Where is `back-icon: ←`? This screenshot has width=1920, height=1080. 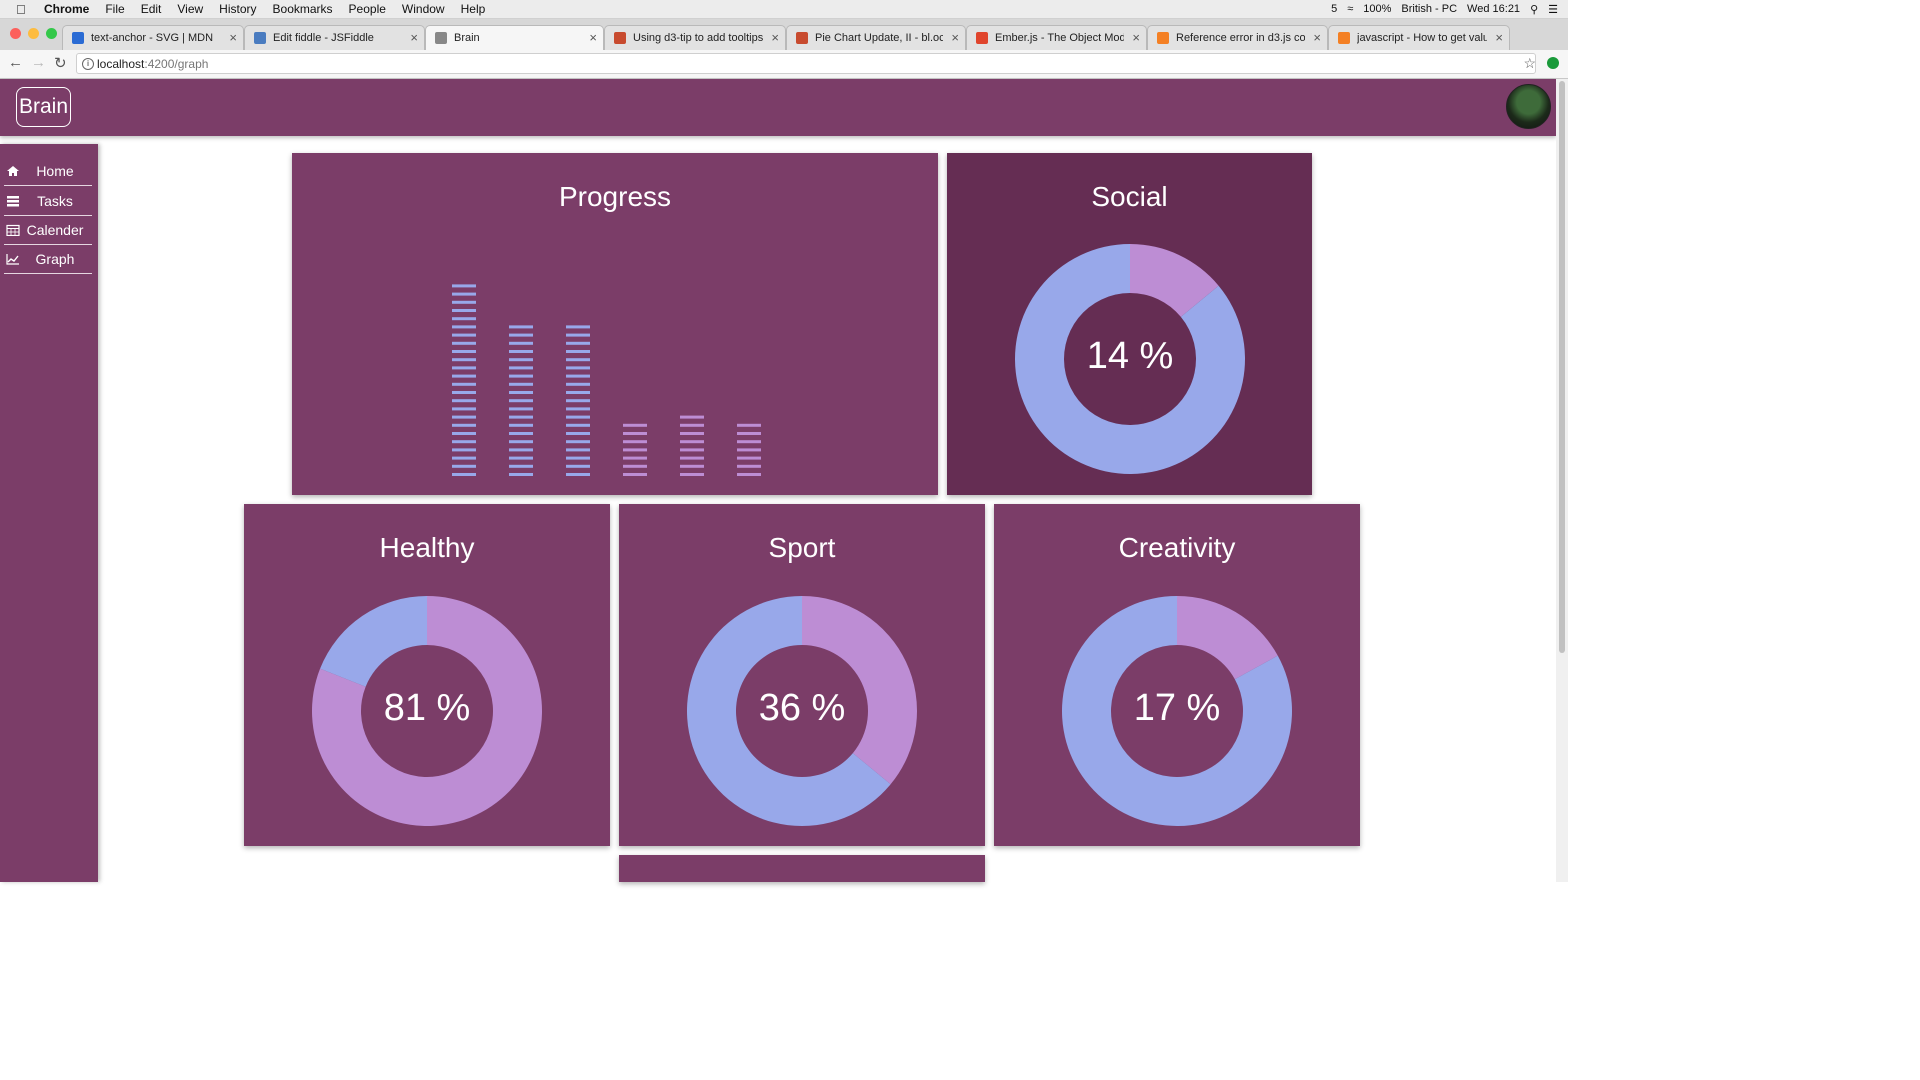
back-icon: ← is located at coordinates (15, 62).